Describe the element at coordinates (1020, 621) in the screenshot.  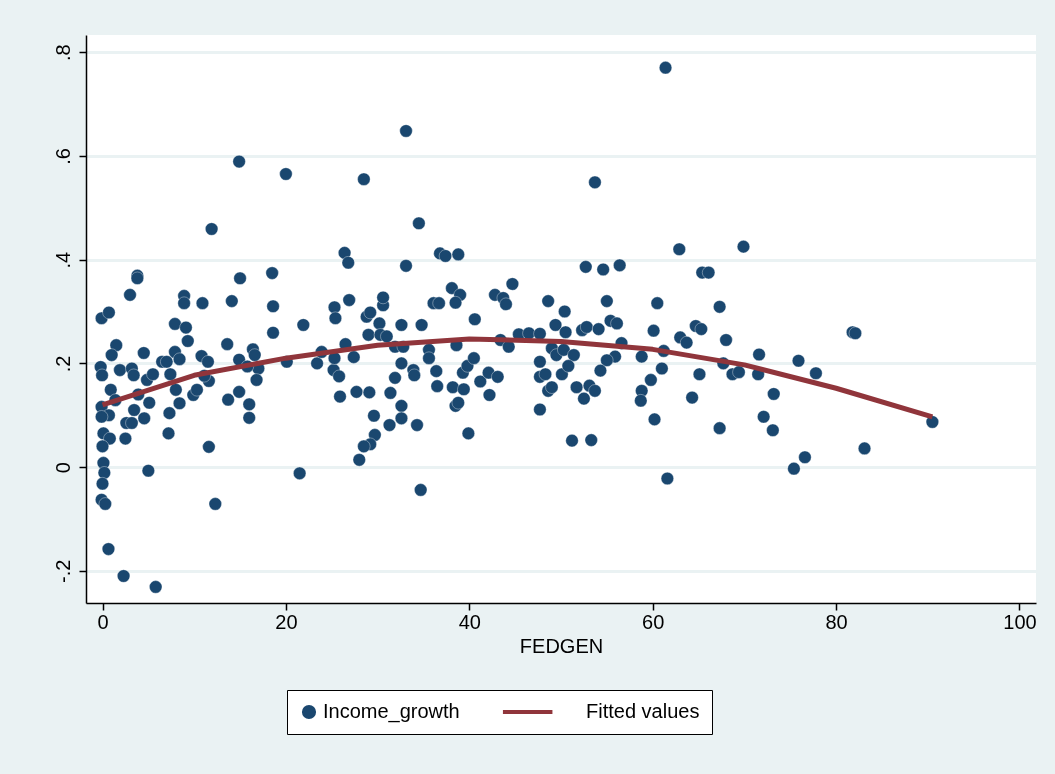
I see `x-tick-label: 100` at that location.